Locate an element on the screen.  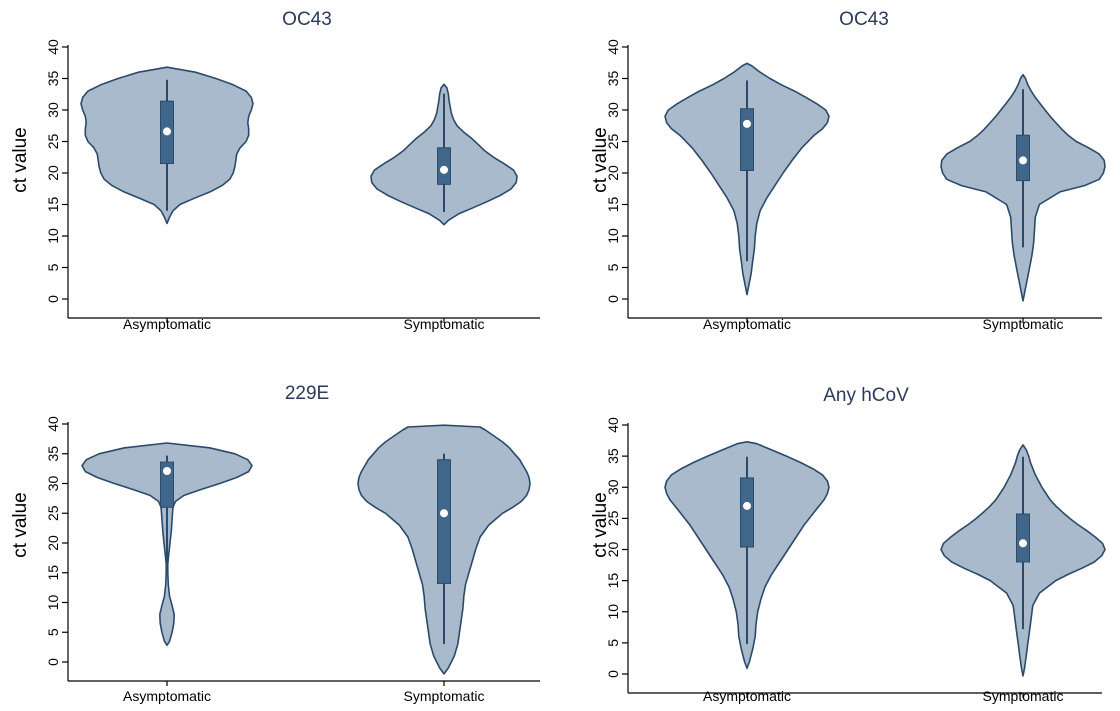
chart-title: Any hCoV is located at coordinates (866, 395).